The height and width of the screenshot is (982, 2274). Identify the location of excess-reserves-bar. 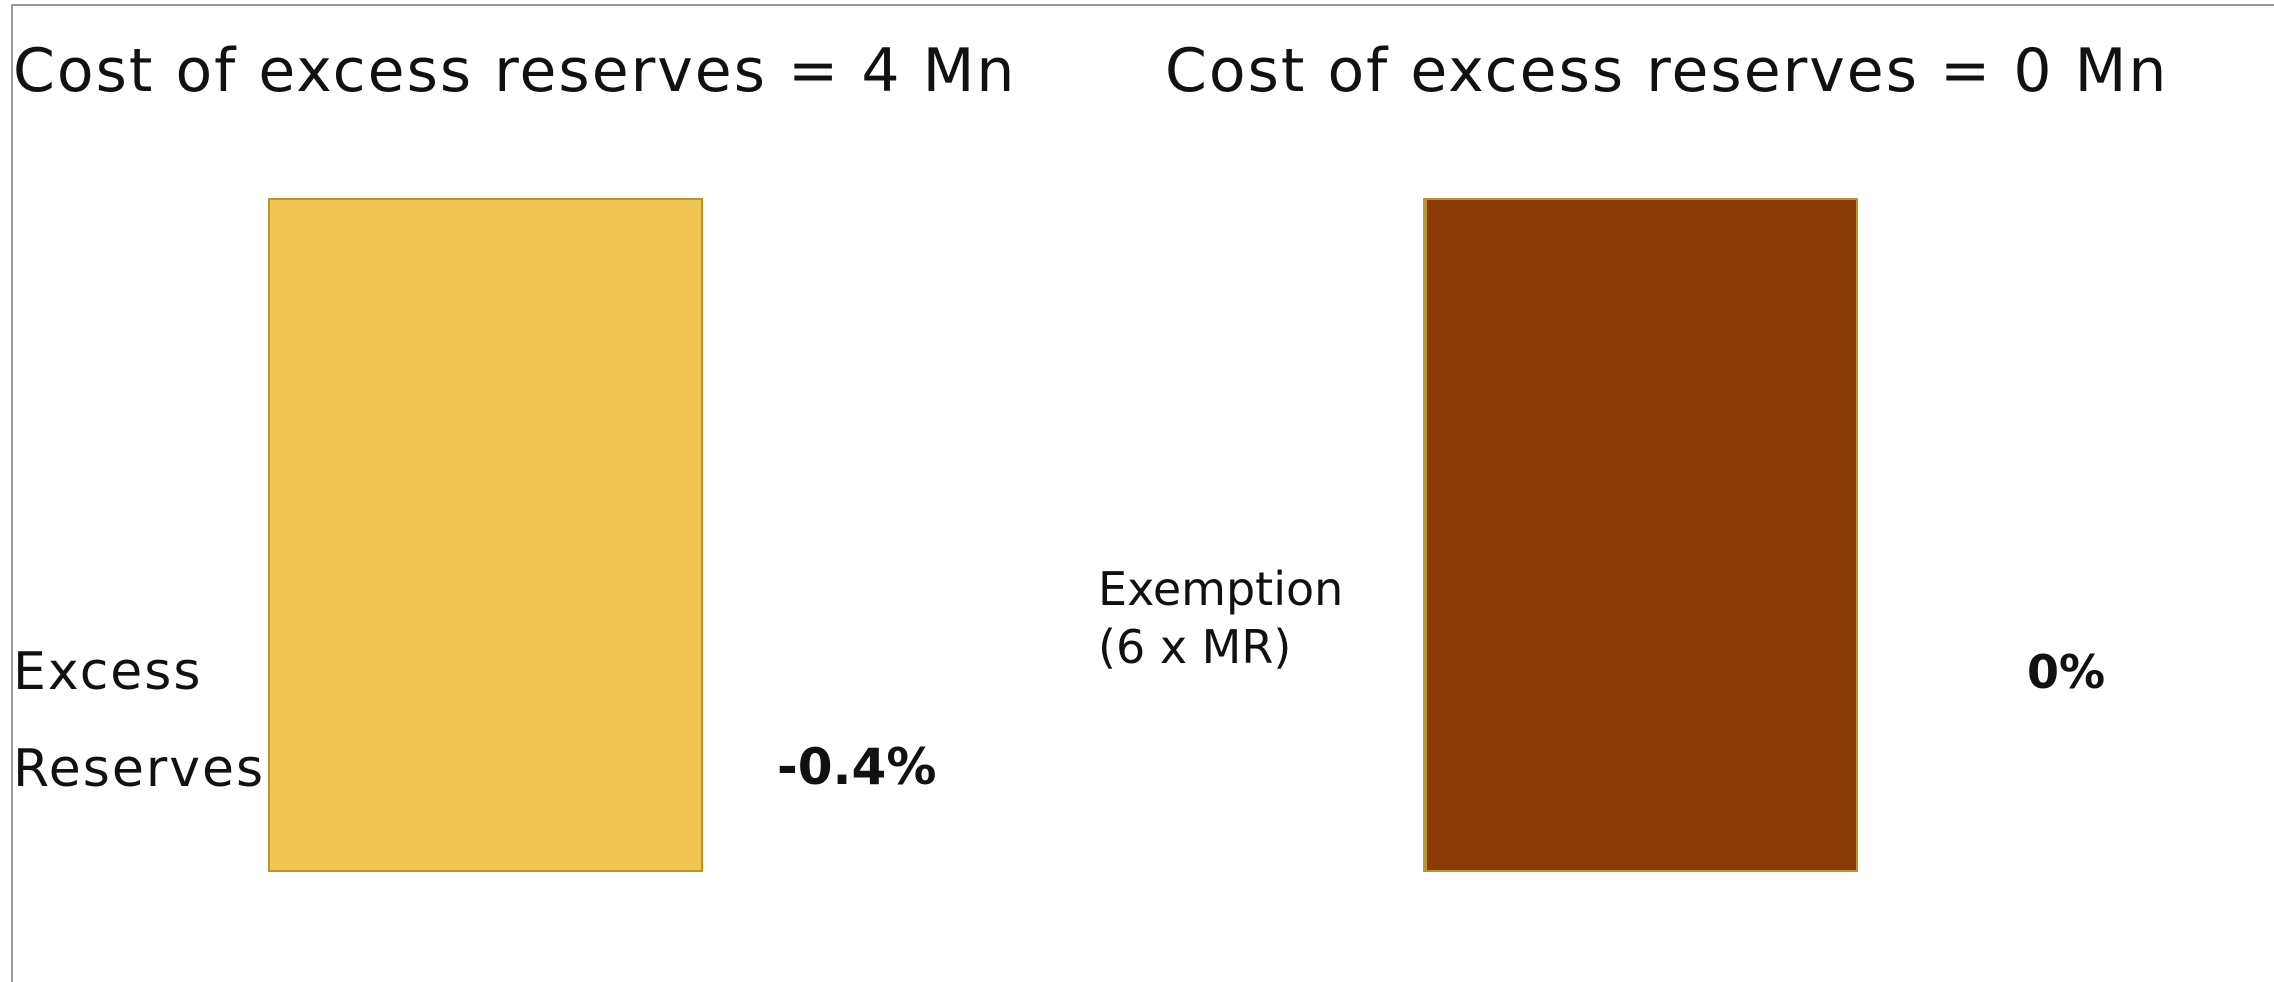
(485, 535).